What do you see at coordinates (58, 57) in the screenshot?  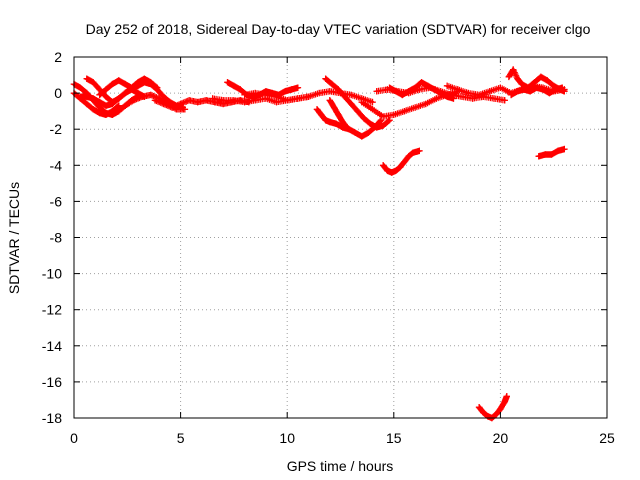 I see `y-tick-label: 2` at bounding box center [58, 57].